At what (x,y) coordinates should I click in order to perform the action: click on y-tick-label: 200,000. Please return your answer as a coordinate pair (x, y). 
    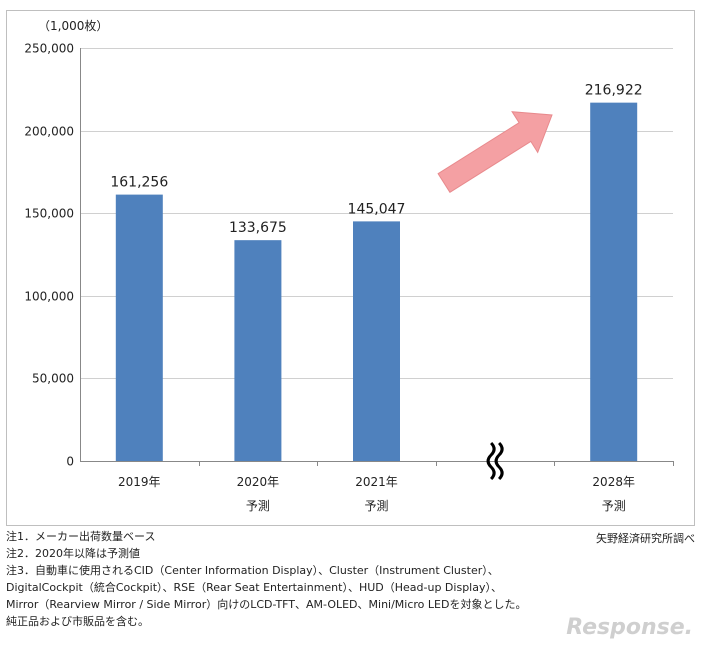
    Looking at the image, I should click on (49, 132).